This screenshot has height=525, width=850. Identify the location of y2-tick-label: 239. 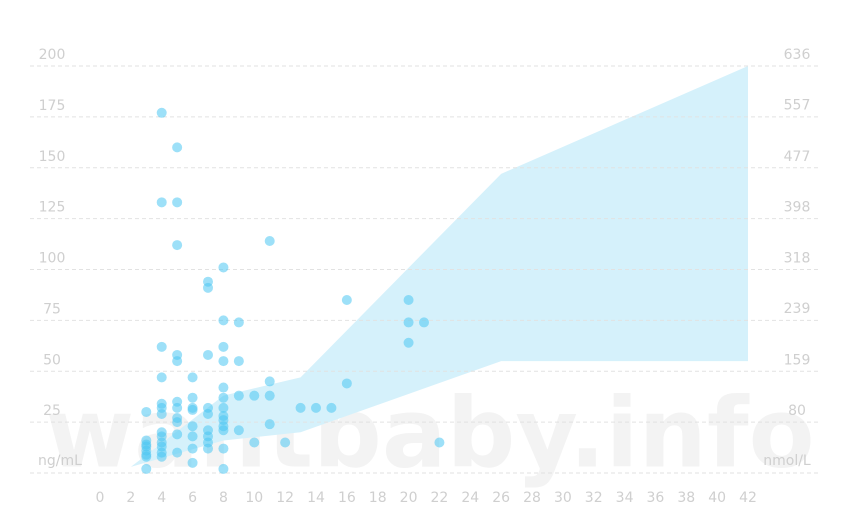
(797, 309).